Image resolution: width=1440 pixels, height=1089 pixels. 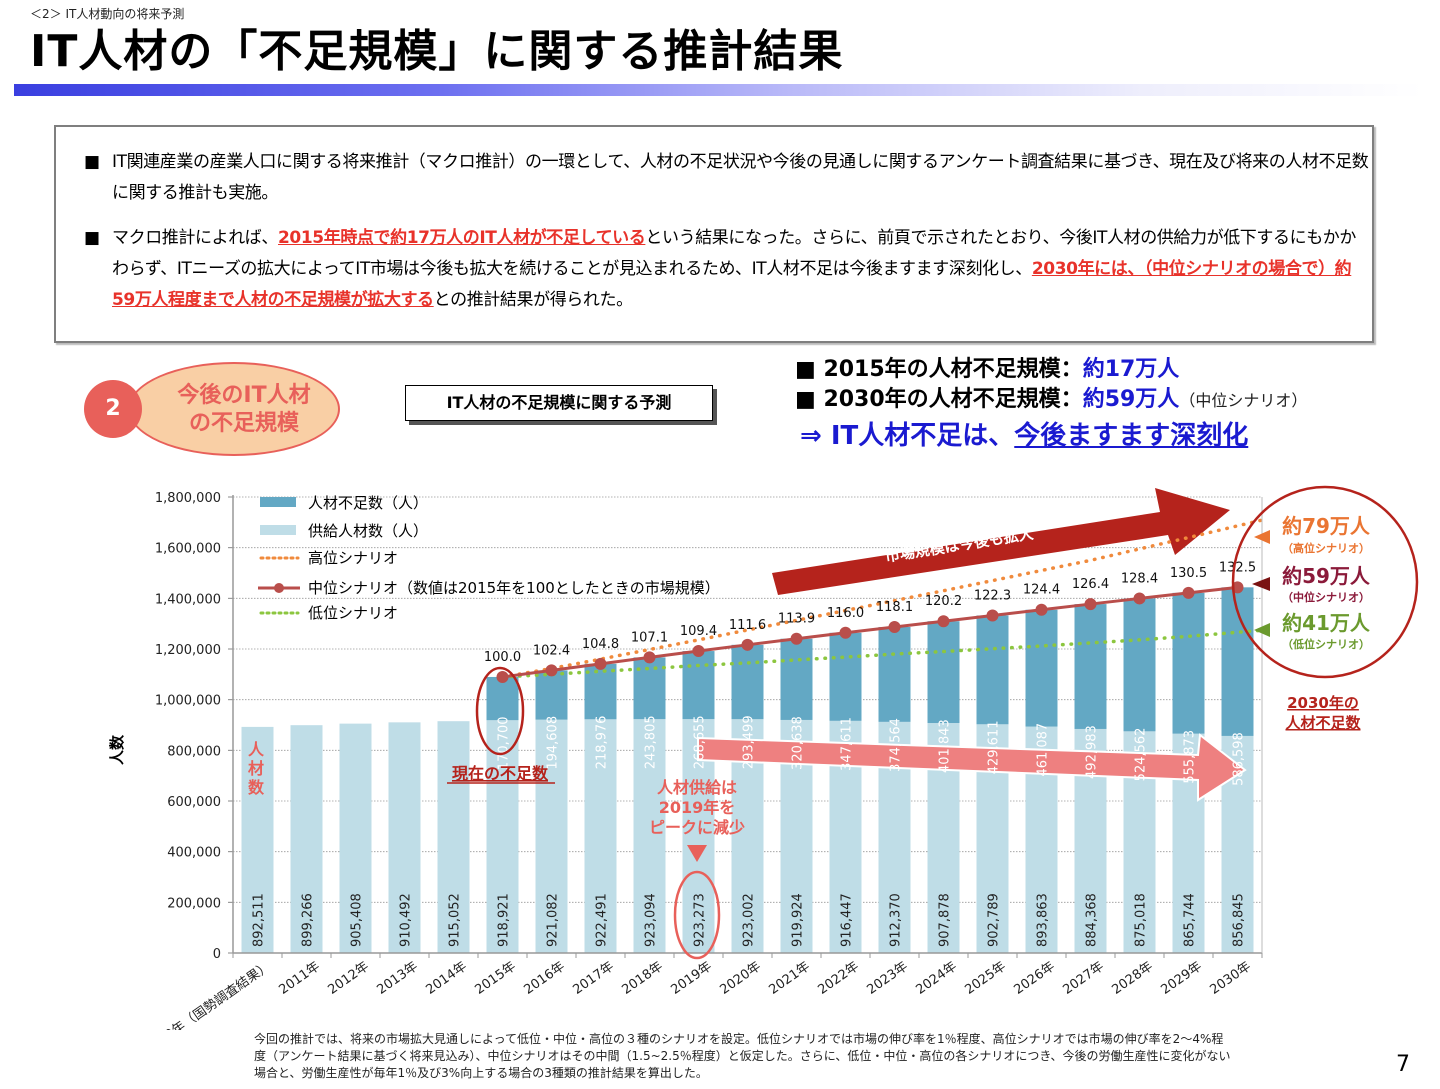 I want to click on supply-value-label: 907,878, so click(x=945, y=920).